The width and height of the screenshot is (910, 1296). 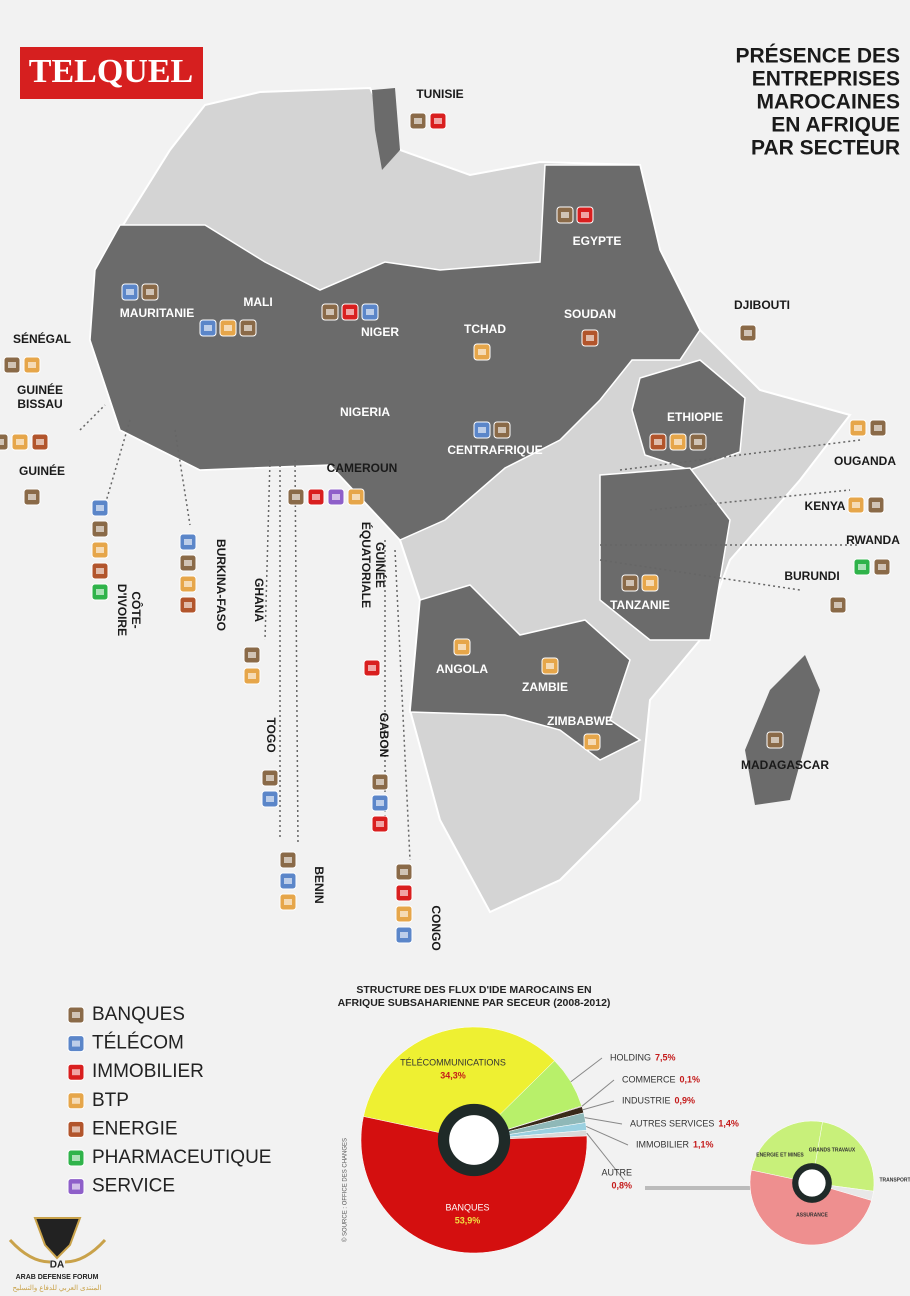 I want to click on country-label: MAURITANIE, so click(x=157, y=313).